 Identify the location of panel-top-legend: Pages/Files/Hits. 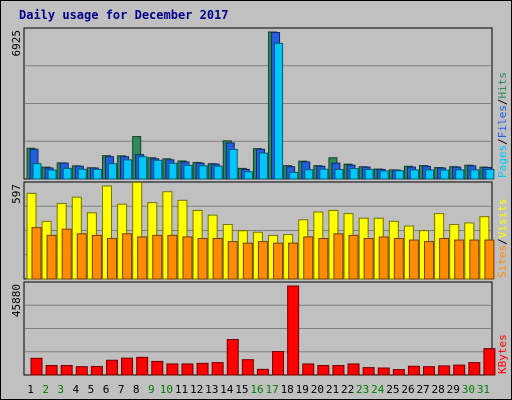
(502, 125).